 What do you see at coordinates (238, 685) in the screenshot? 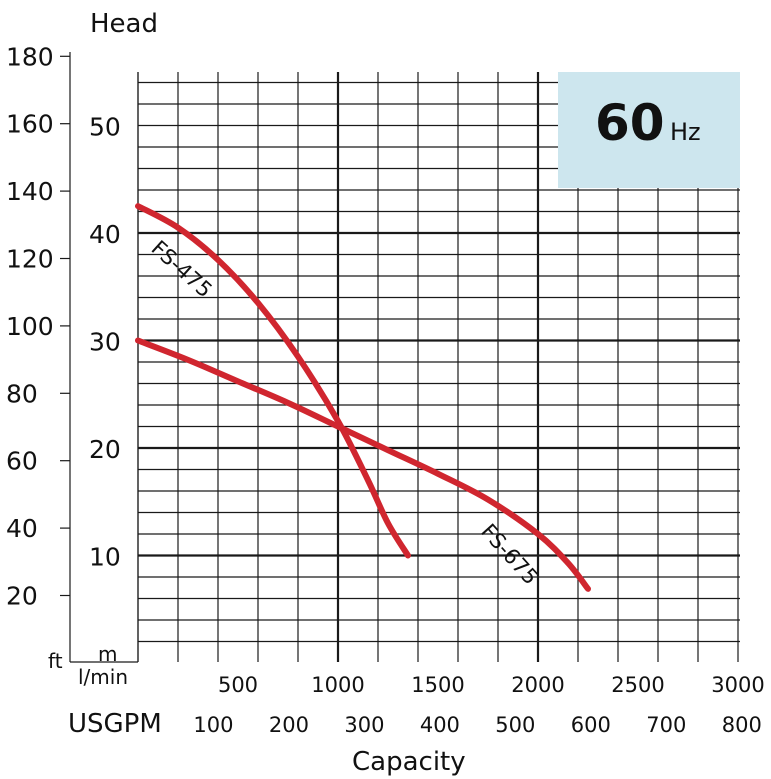
I see `lmin-tick-label: 500` at bounding box center [238, 685].